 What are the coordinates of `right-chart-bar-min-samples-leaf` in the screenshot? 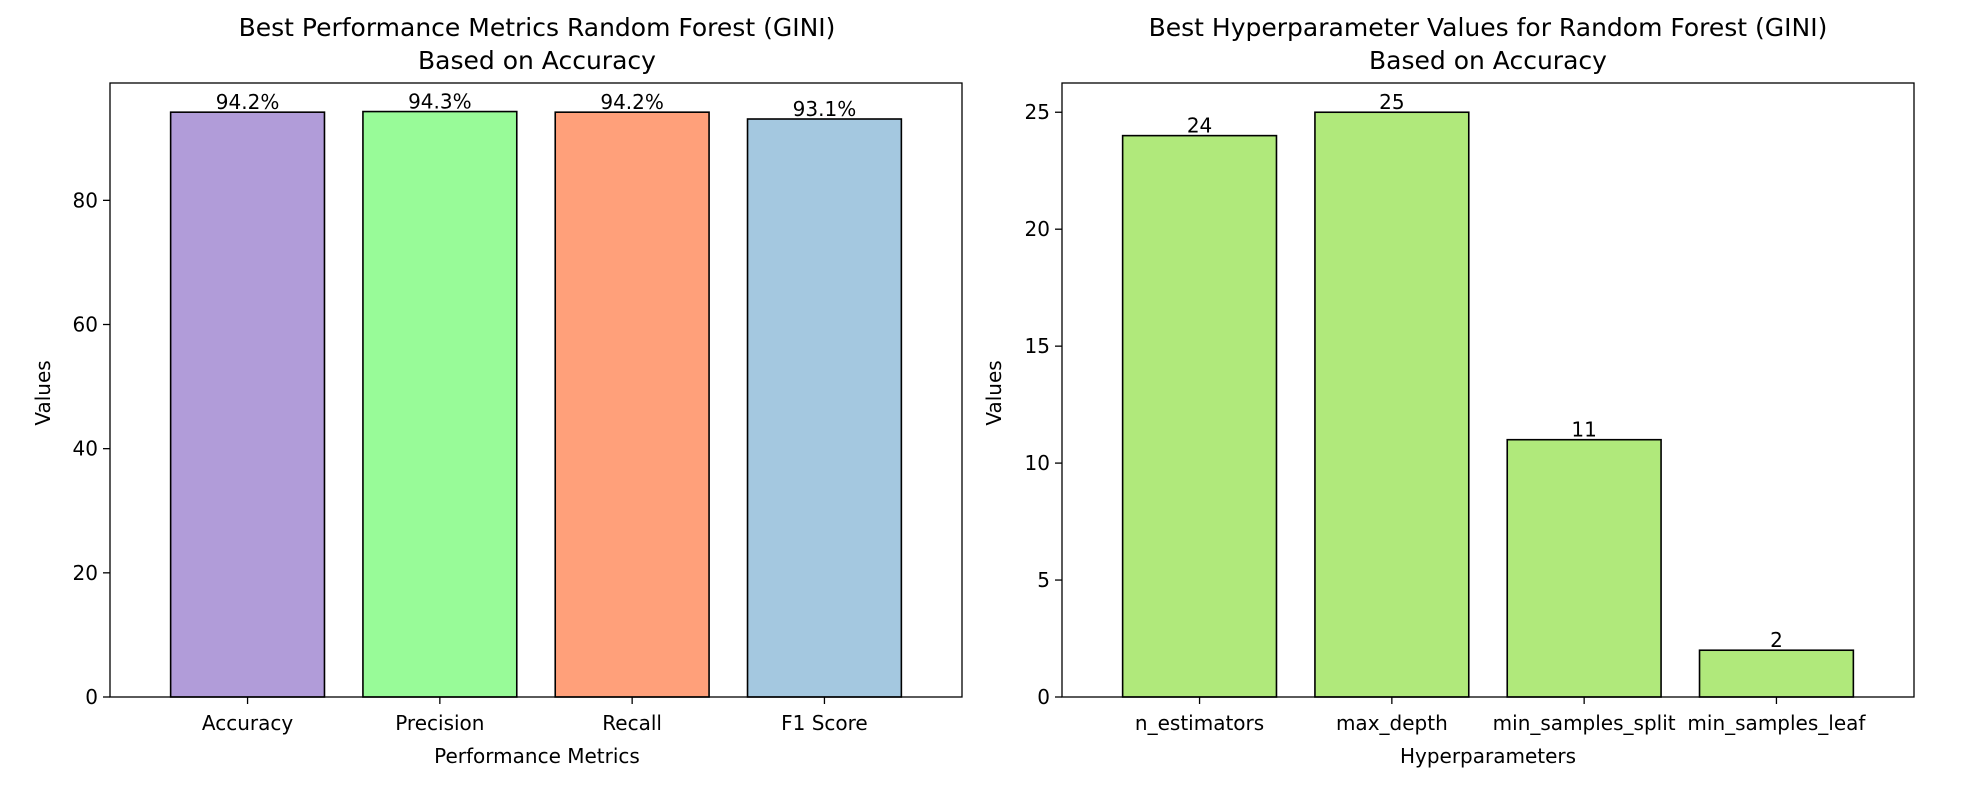 It's located at (1776, 673).